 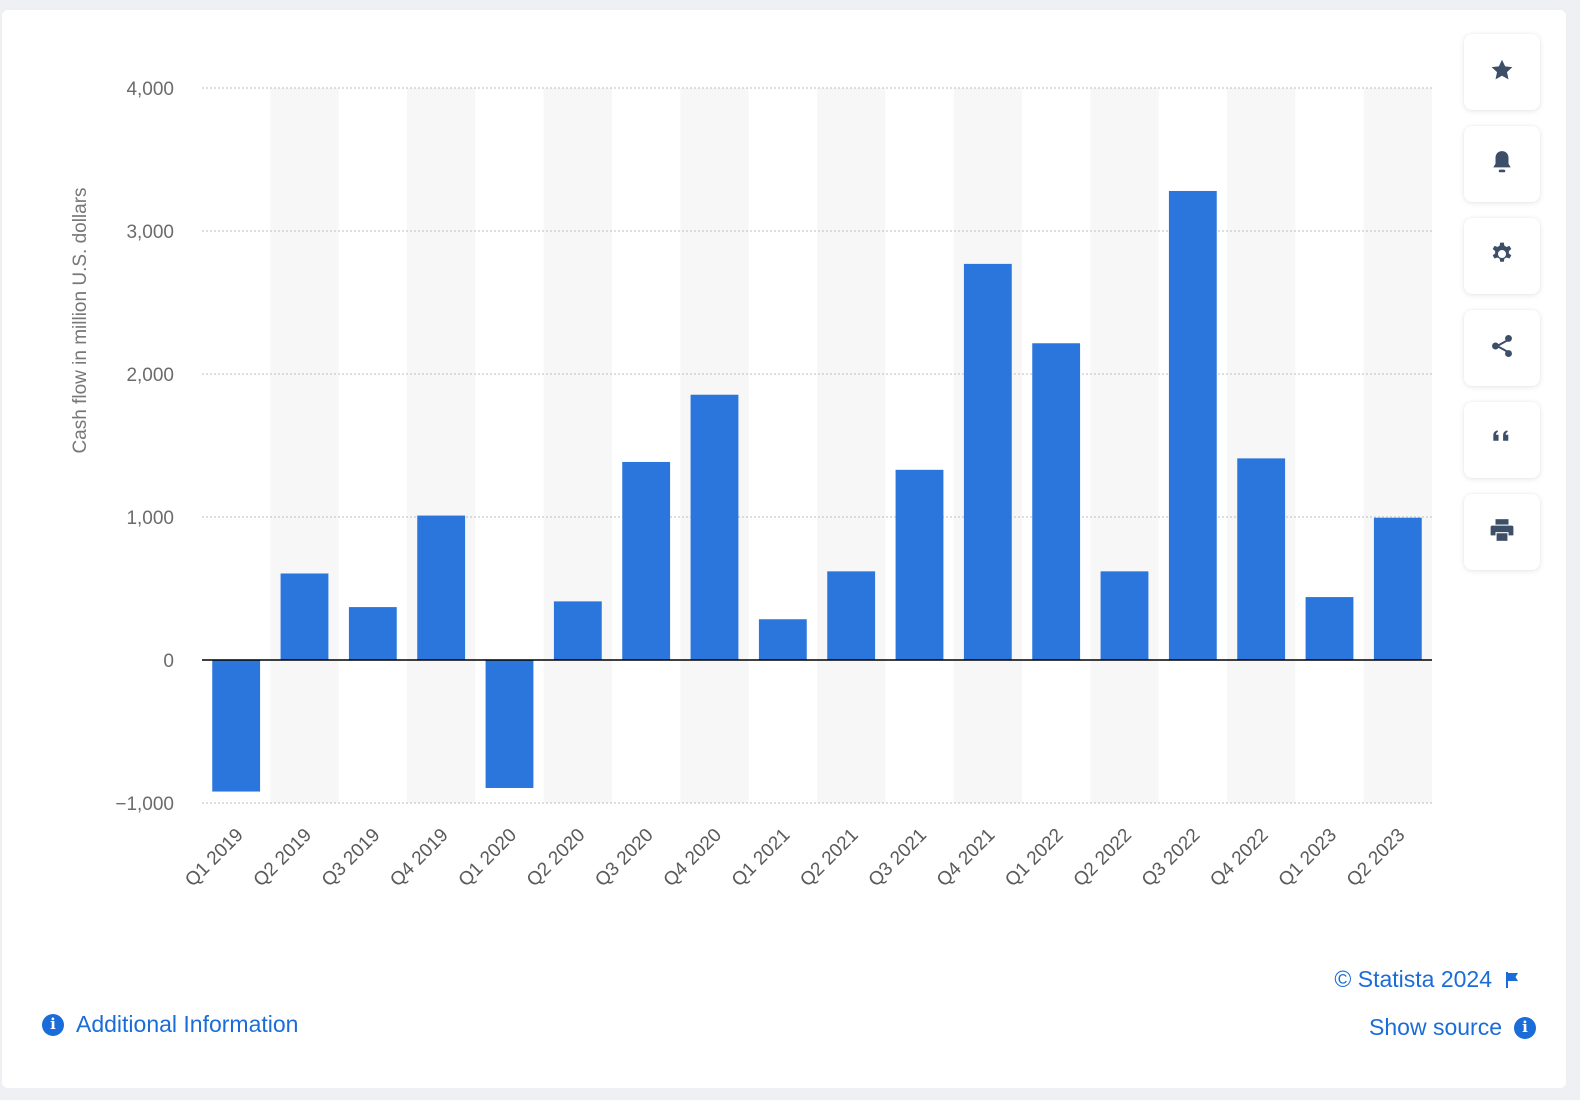 What do you see at coordinates (966, 858) in the screenshot?
I see `x-tick-label: Q4 2021` at bounding box center [966, 858].